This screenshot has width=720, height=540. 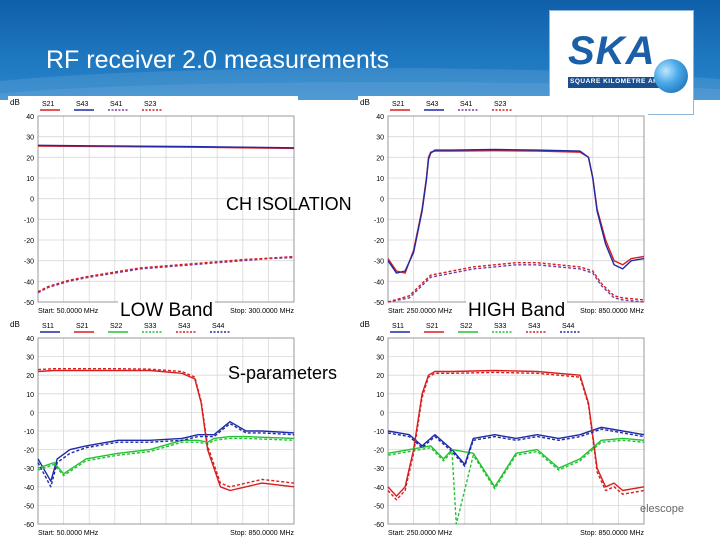 I want to click on plot-frame, so click(x=166, y=431).